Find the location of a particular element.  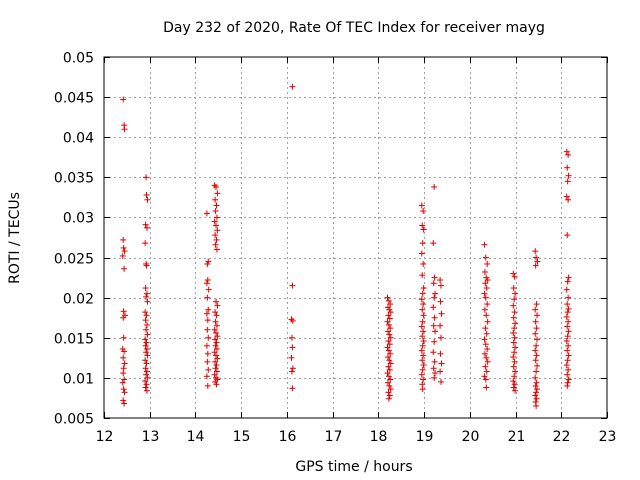

y-axis-title: ROTI / TECUs is located at coordinates (15, 238).